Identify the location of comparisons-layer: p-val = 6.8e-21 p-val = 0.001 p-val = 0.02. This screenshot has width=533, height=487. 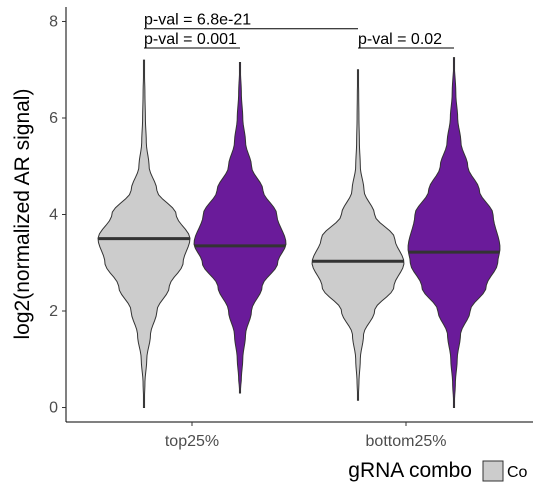
(299, 30).